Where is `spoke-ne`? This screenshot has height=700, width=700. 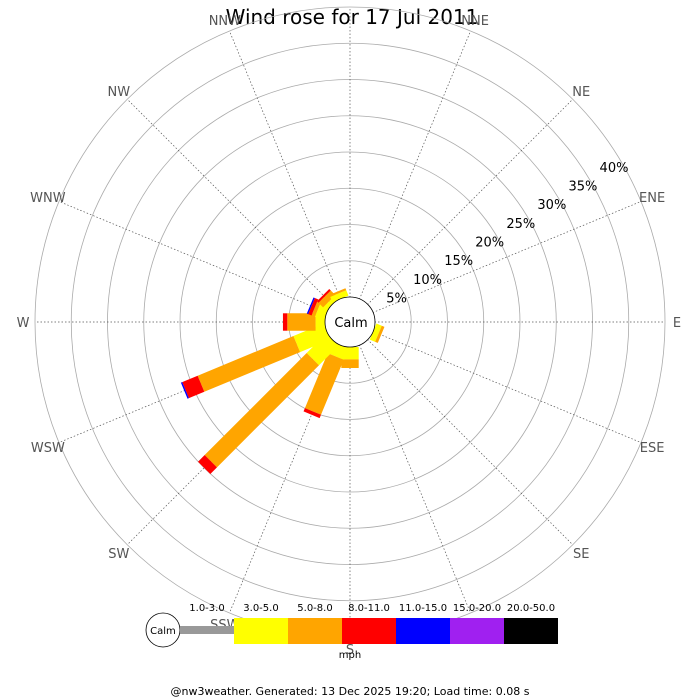 spoke-ne is located at coordinates (461, 211).